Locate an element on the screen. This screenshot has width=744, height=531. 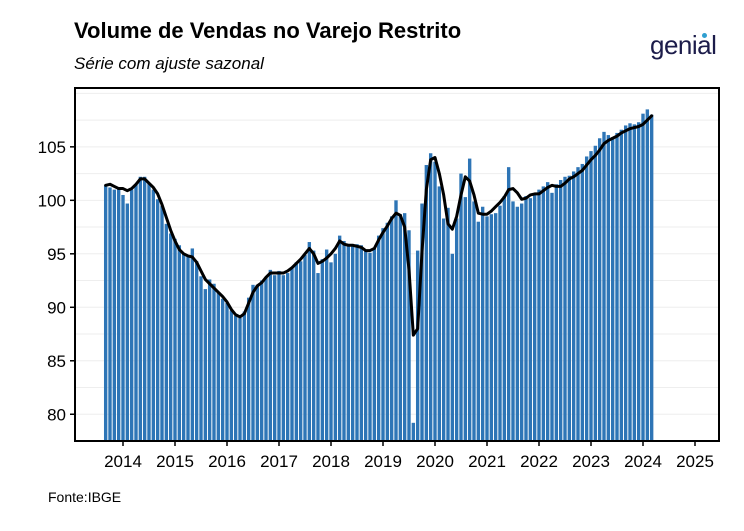
logo-dot-icon is located at coordinates (704, 35).